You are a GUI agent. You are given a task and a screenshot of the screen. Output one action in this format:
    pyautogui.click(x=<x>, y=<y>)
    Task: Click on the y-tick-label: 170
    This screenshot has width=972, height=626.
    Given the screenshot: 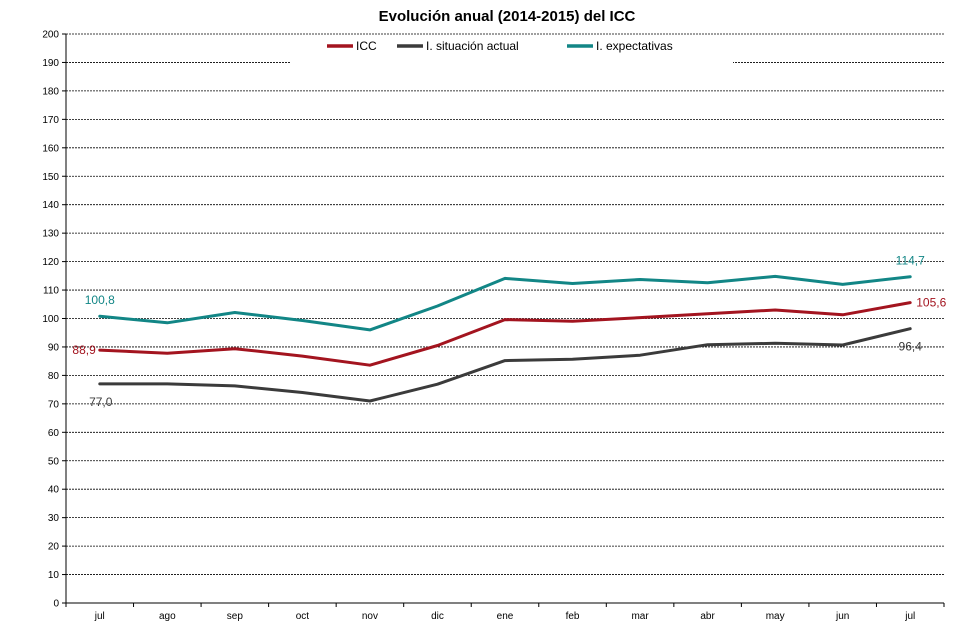 What is the action you would take?
    pyautogui.click(x=50, y=120)
    